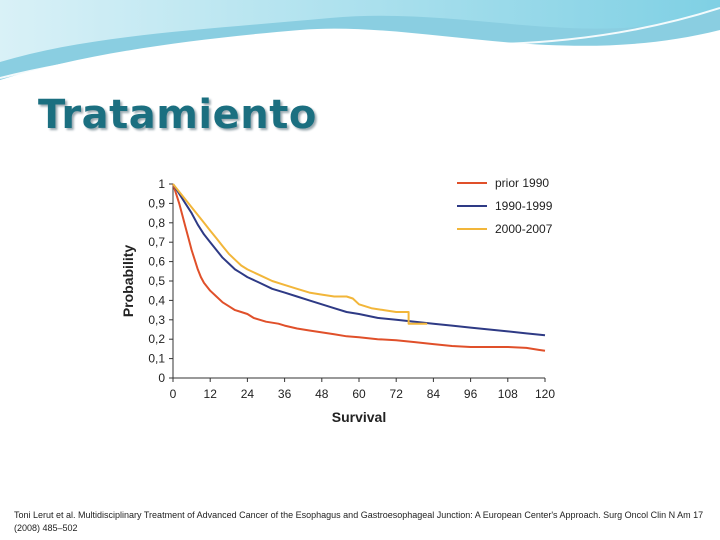  I want to click on y-tick-label: 0,5, so click(156, 281).